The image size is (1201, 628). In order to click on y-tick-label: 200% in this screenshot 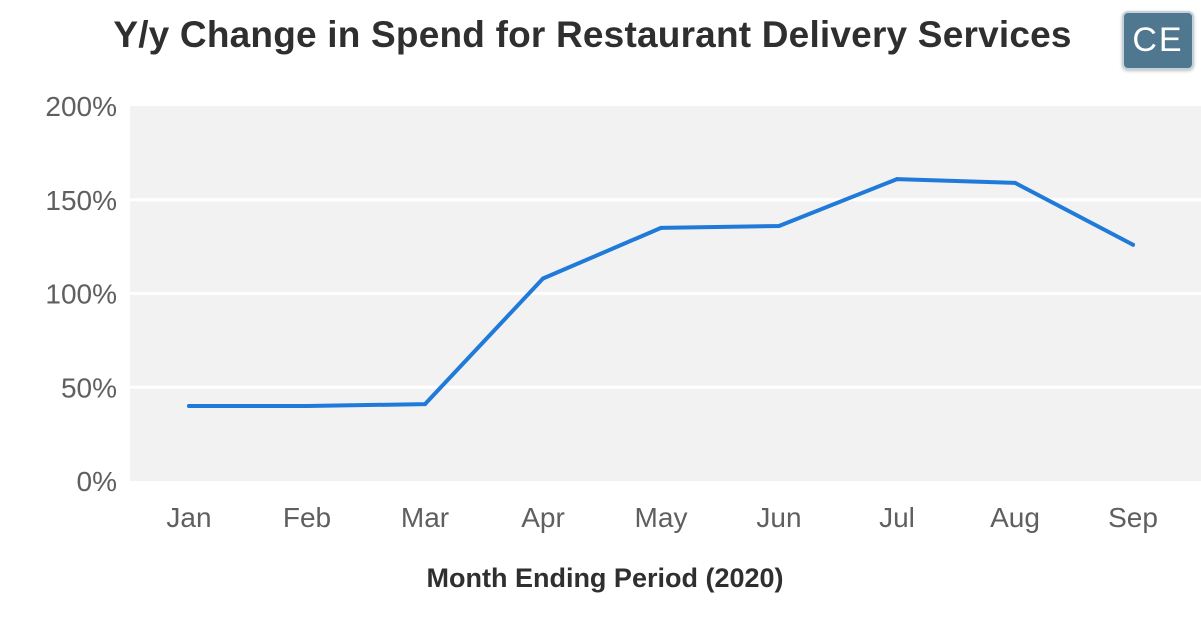, I will do `click(81, 106)`.